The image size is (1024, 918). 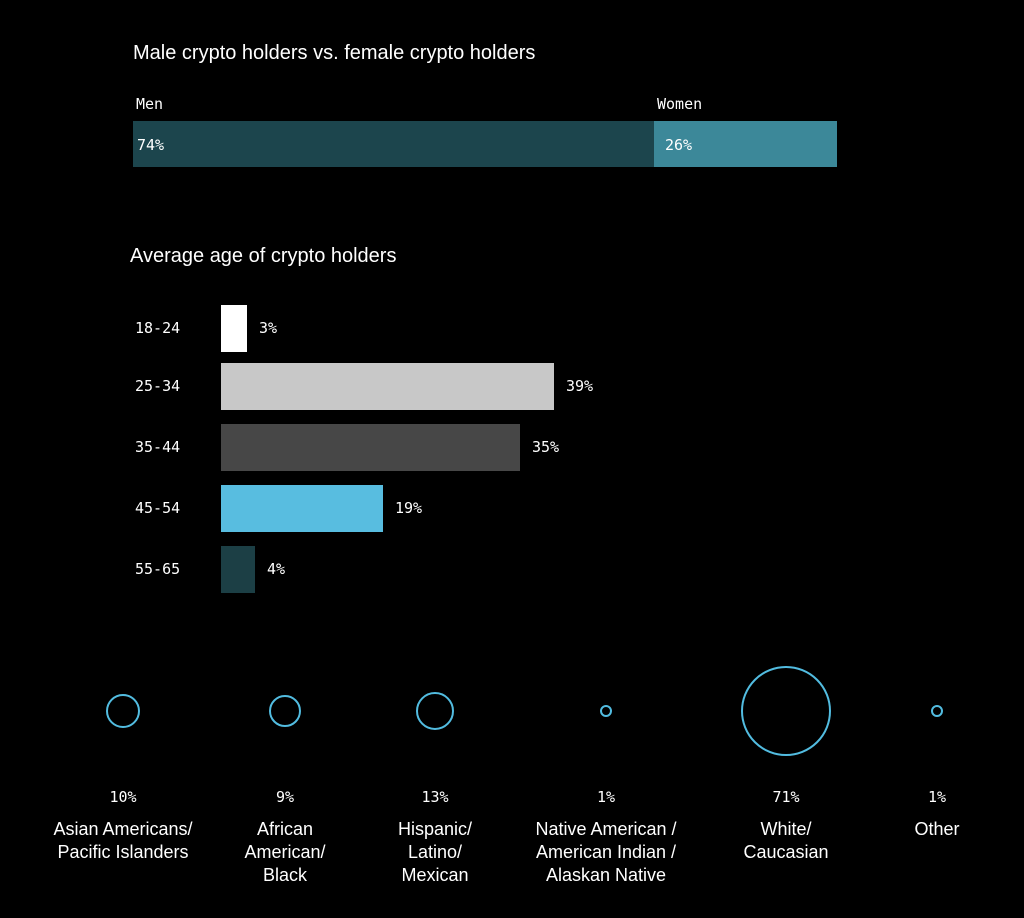 What do you see at coordinates (435, 852) in the screenshot?
I see `ethnicity-label: Hispanic/ Latino/ Mexican` at bounding box center [435, 852].